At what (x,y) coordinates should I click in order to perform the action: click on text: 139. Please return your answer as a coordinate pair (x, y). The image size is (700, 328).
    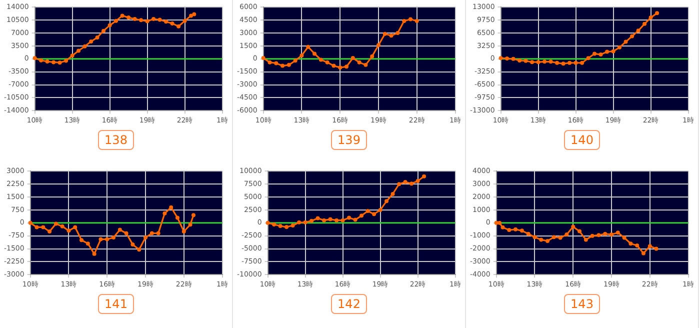
    Looking at the image, I should click on (349, 140).